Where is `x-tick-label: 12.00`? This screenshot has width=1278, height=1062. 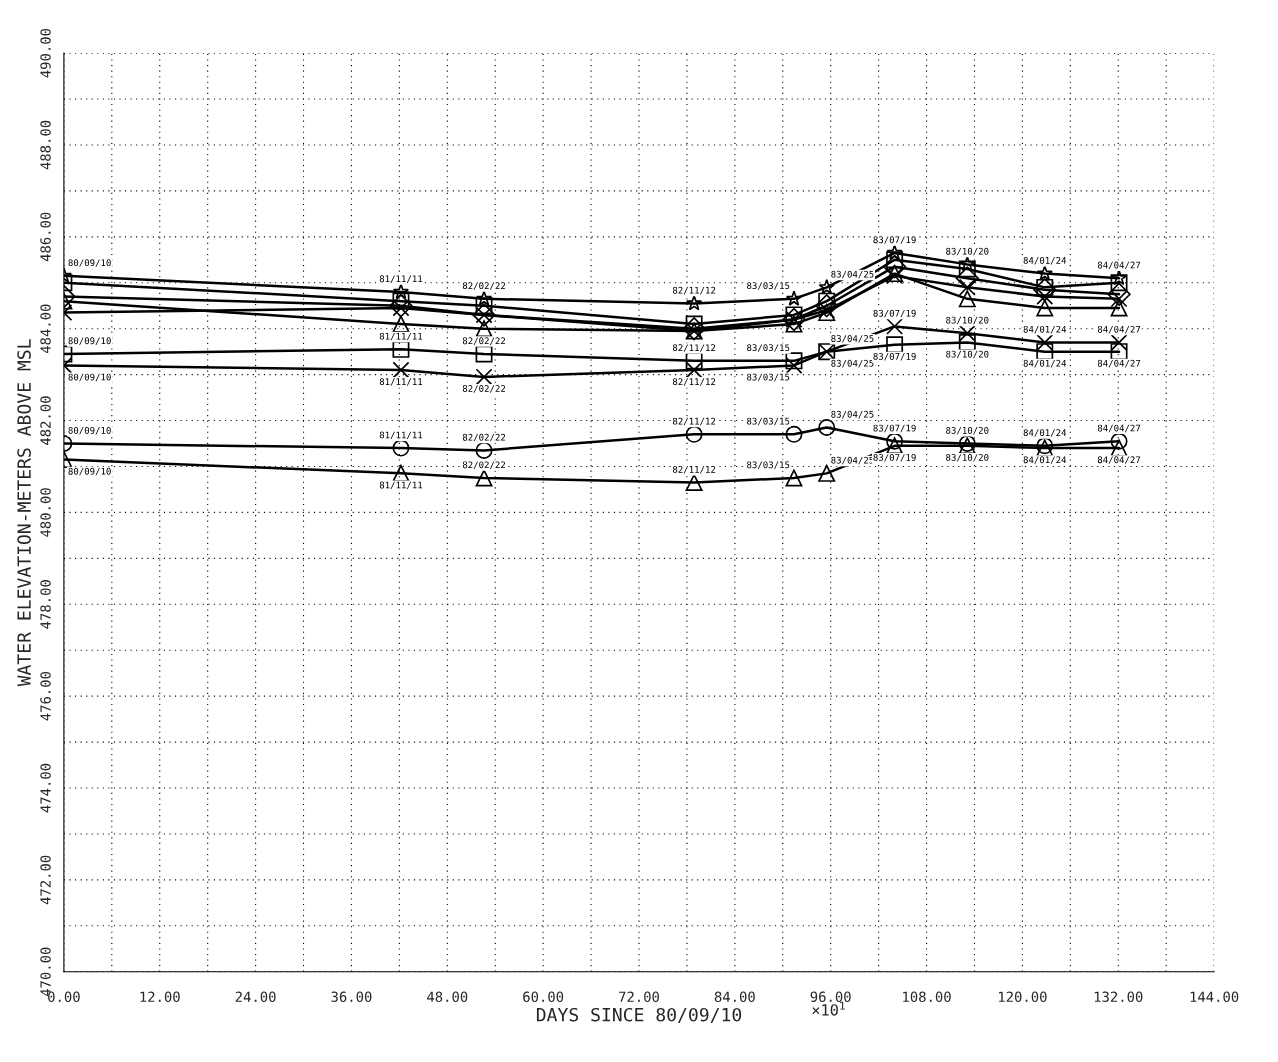 x-tick-label: 12.00 is located at coordinates (160, 996).